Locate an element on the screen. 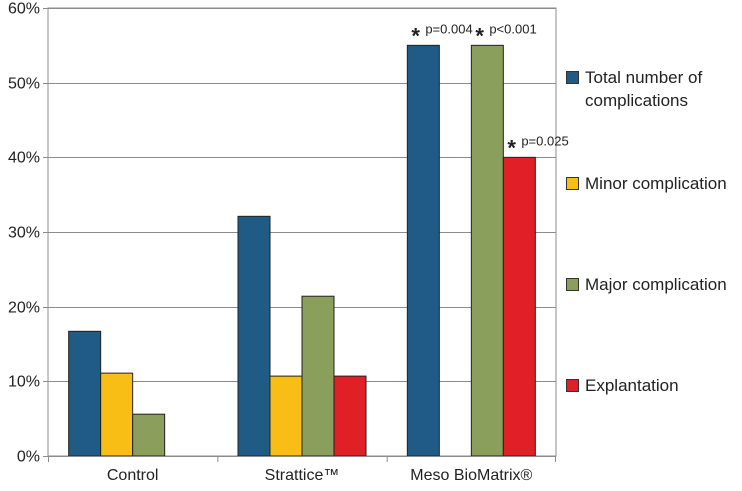 The width and height of the screenshot is (742, 491). y-tick-label: 0% is located at coordinates (28, 457).